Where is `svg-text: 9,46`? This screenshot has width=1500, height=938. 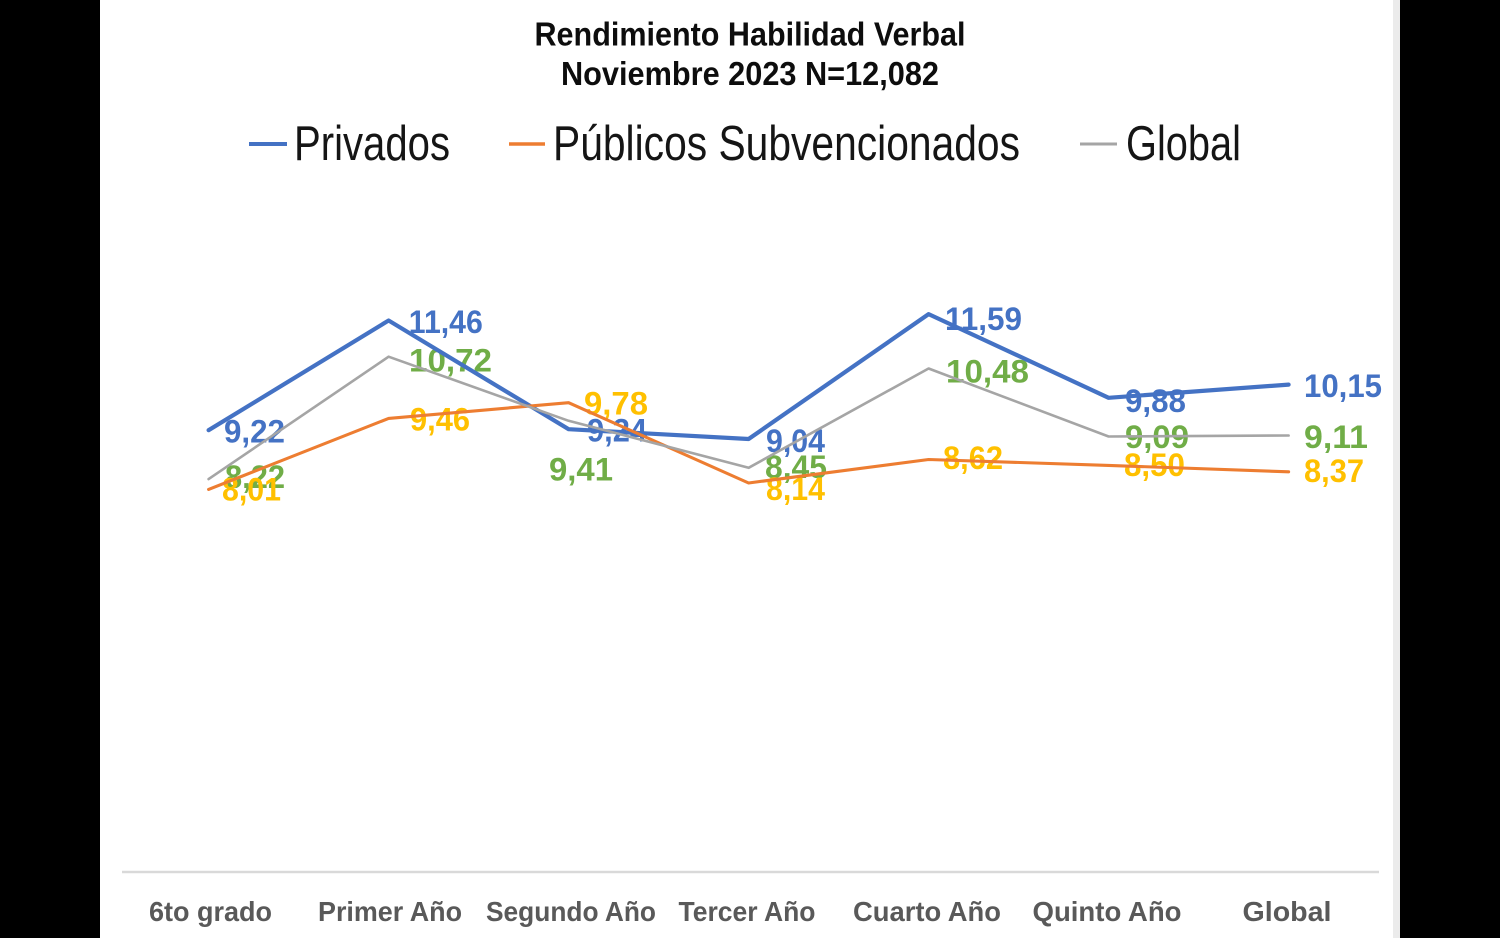
svg-text: 9,46 is located at coordinates (440, 419).